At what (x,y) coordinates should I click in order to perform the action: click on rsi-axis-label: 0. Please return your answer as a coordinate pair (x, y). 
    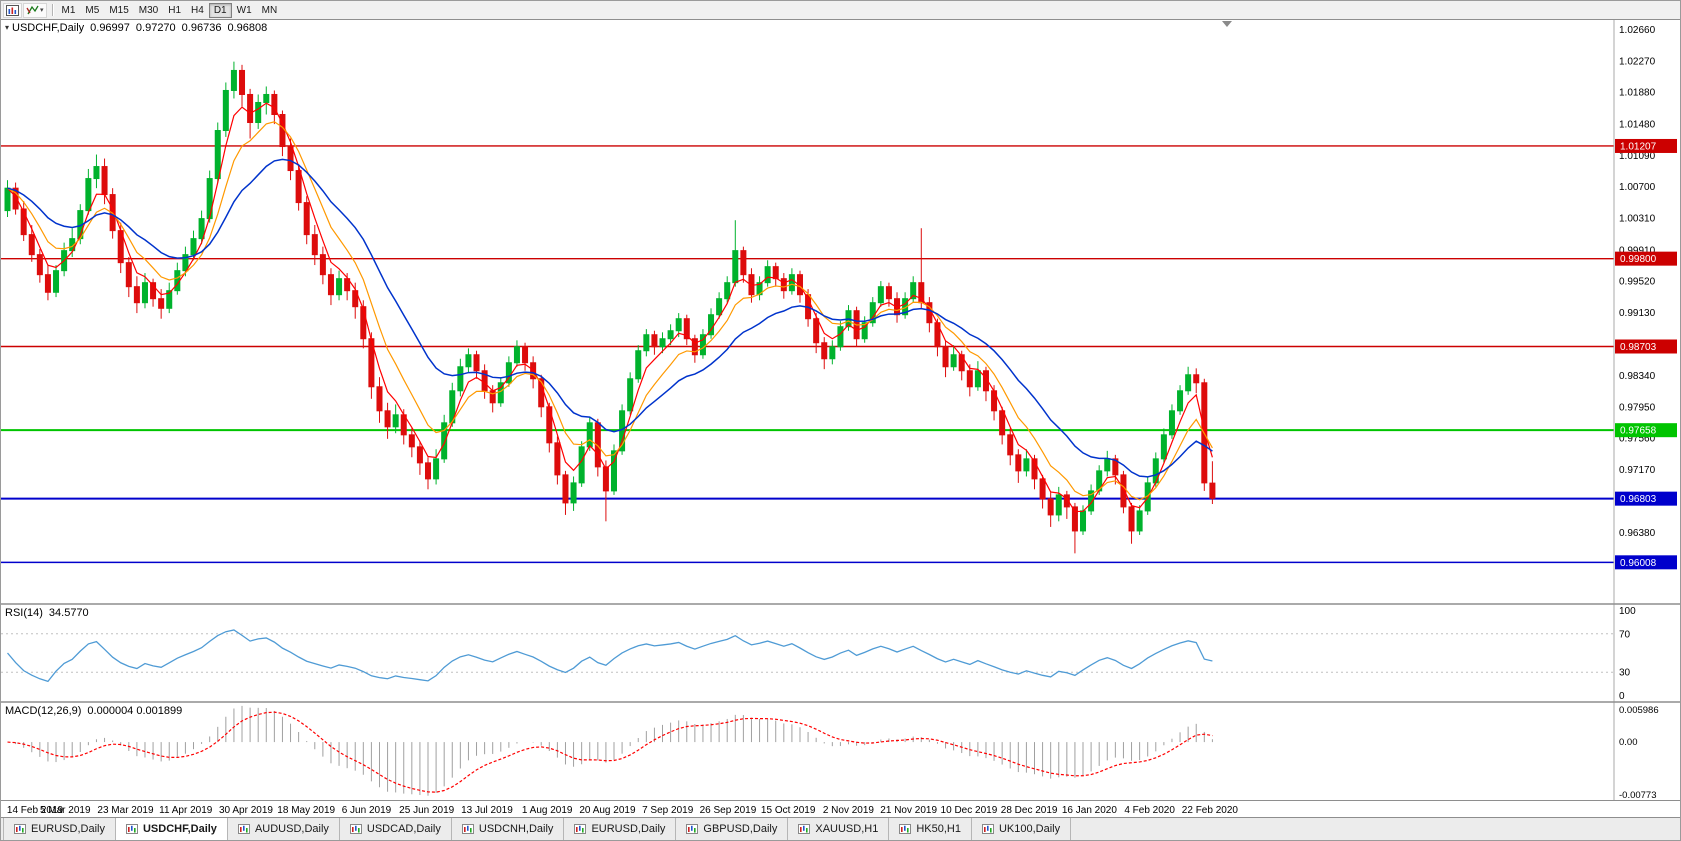
    Looking at the image, I should click on (1622, 696).